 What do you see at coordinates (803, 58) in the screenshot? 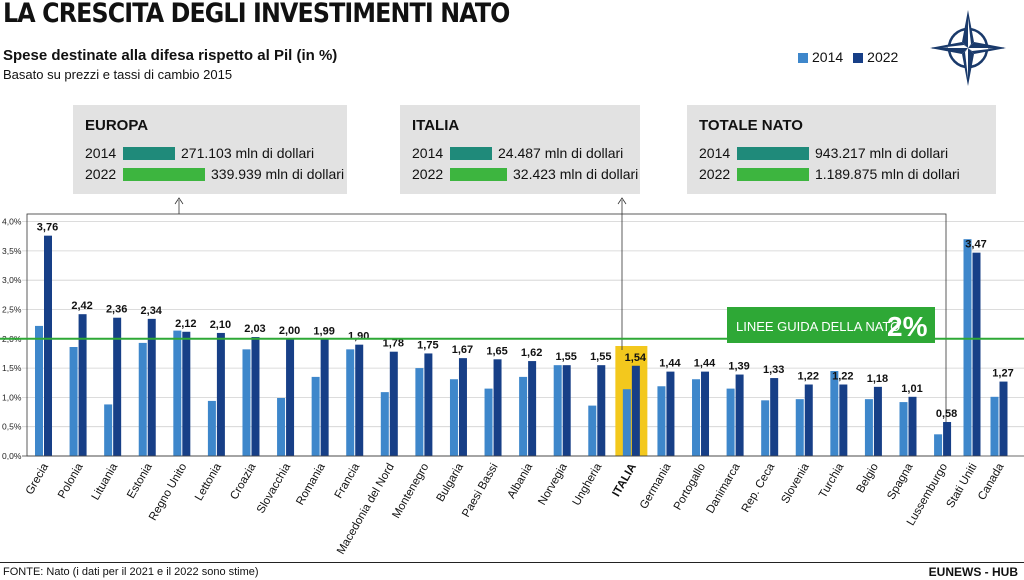
I see `legend-swatch-2014` at bounding box center [803, 58].